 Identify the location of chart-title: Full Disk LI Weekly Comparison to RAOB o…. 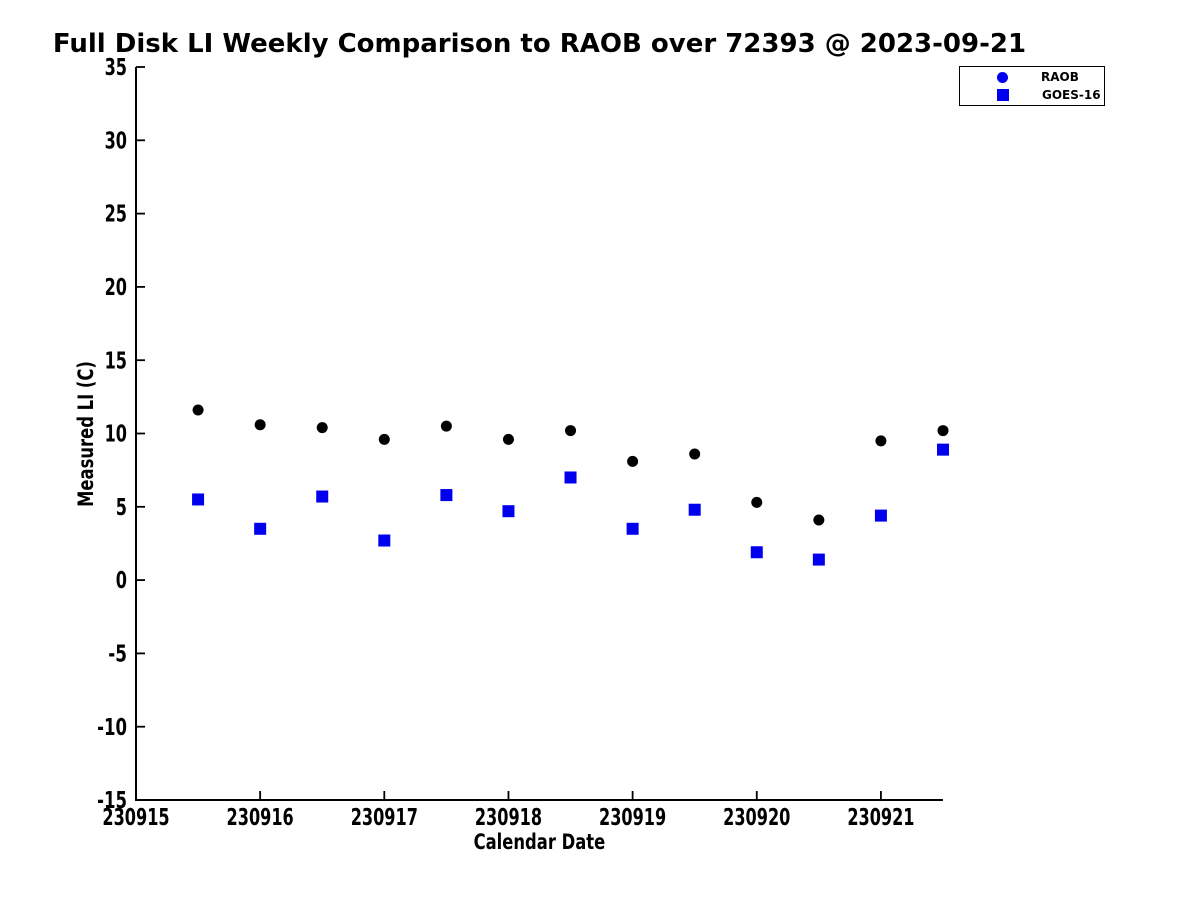
(539, 44).